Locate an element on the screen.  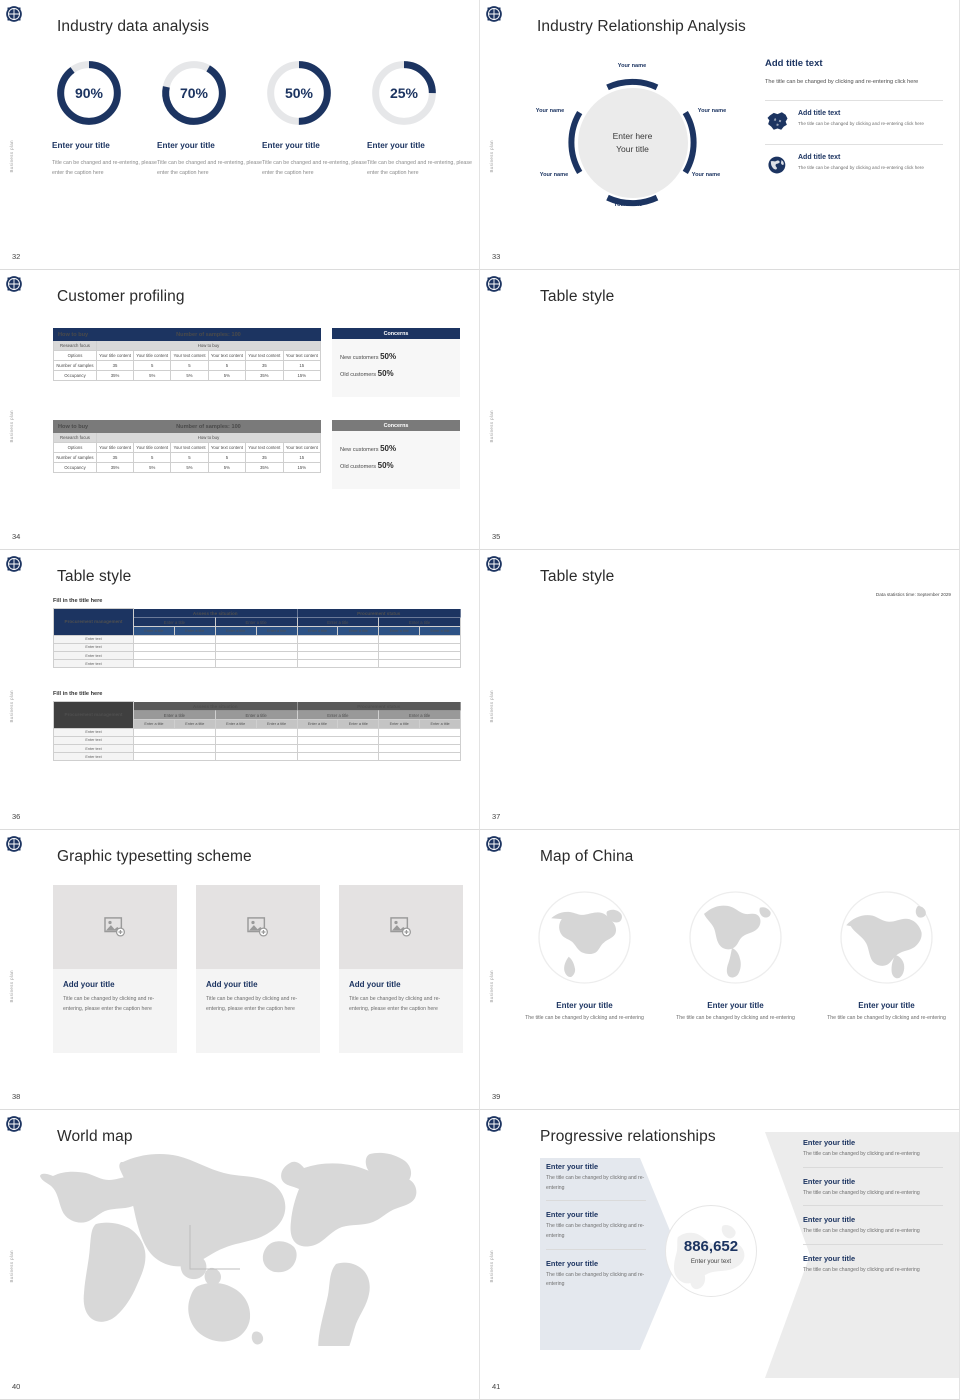
label: Old customers is located at coordinates (358, 466).